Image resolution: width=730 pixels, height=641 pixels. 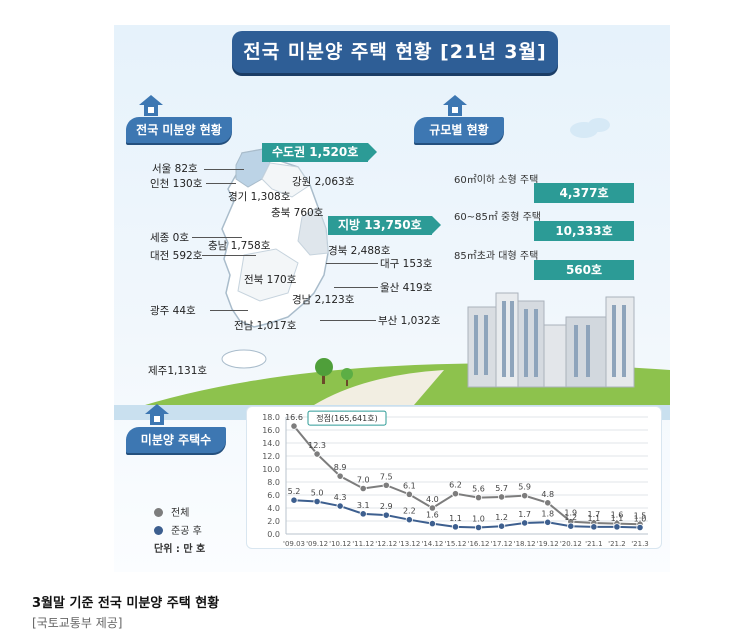 What do you see at coordinates (547, 494) in the screenshot?
I see `data-label-total: 4.8` at bounding box center [547, 494].